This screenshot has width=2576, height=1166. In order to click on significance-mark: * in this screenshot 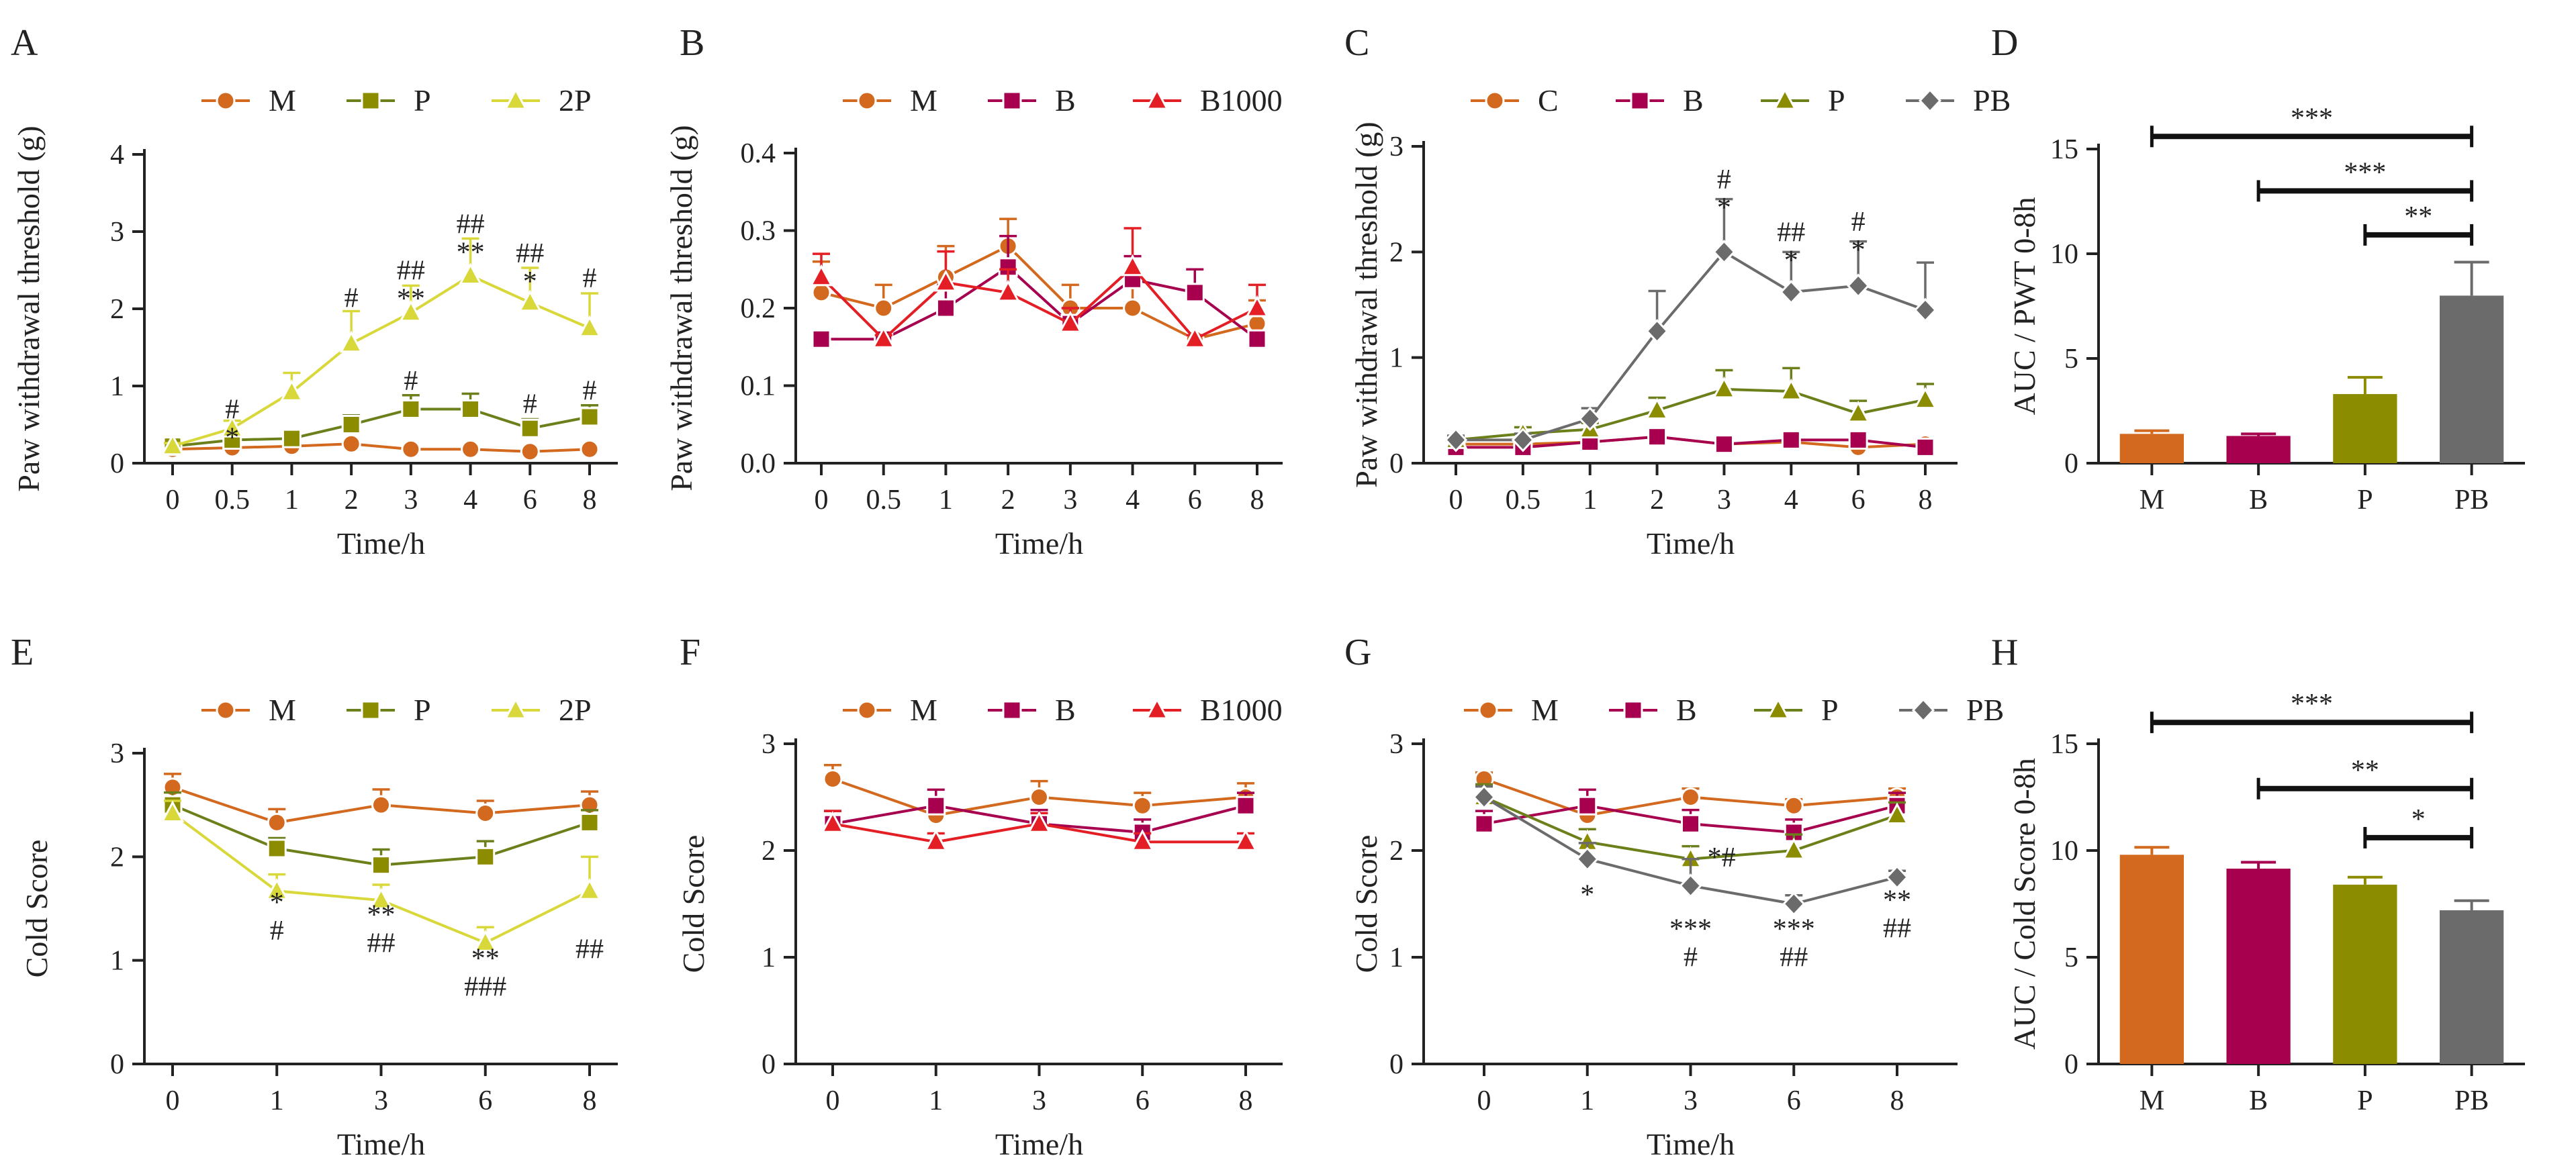, I will do `click(232, 437)`.